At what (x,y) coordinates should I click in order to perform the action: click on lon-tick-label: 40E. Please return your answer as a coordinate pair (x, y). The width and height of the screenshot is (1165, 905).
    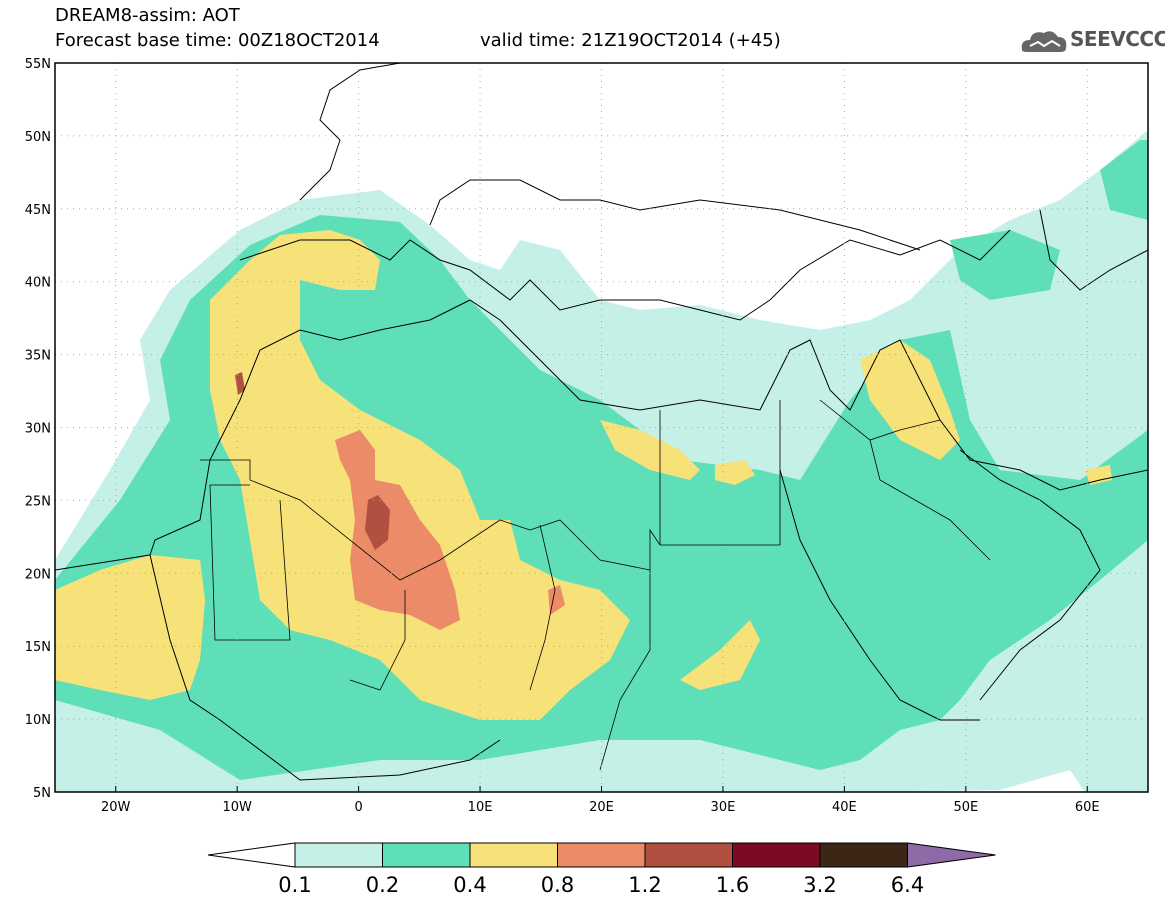
    Looking at the image, I should click on (844, 807).